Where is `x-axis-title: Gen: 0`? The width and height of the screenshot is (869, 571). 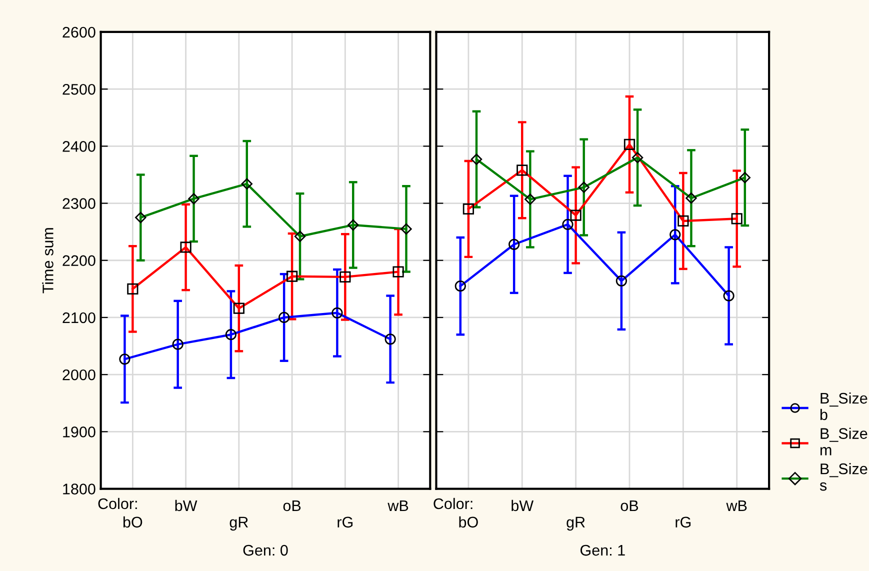
x-axis-title: Gen: 0 is located at coordinates (265, 550).